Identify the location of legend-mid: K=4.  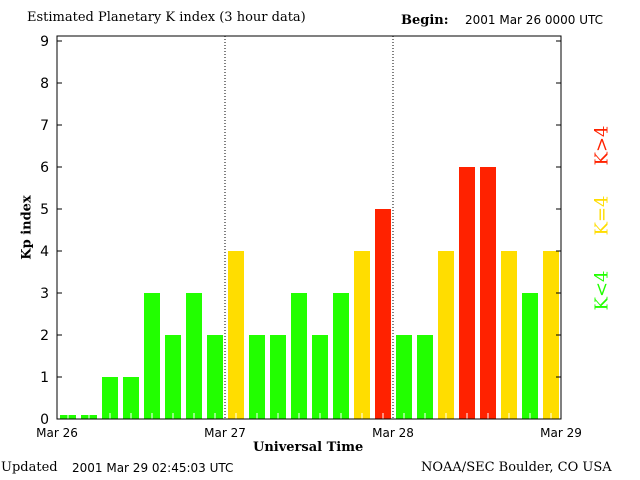
(602, 215).